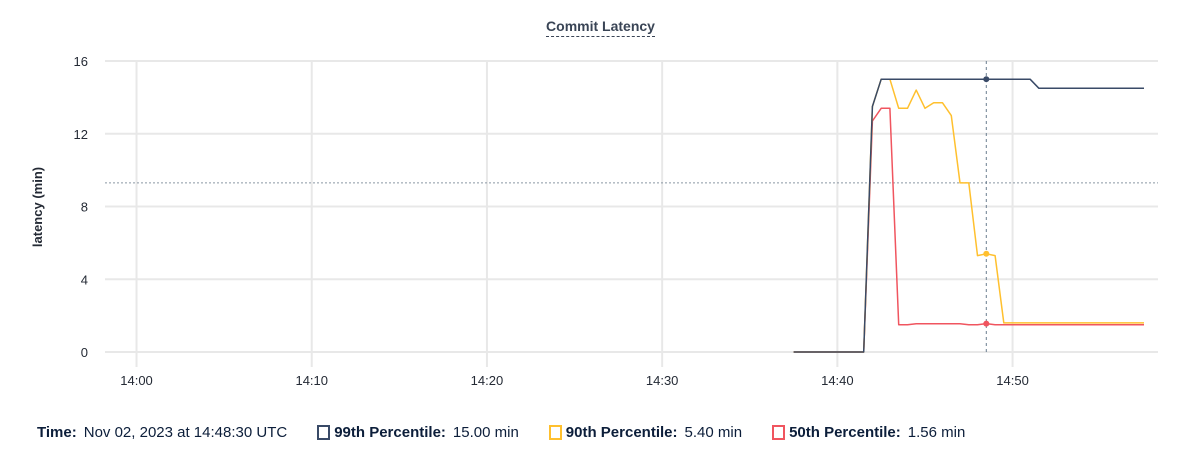  I want to click on y-tick-label: 0, so click(84, 352).